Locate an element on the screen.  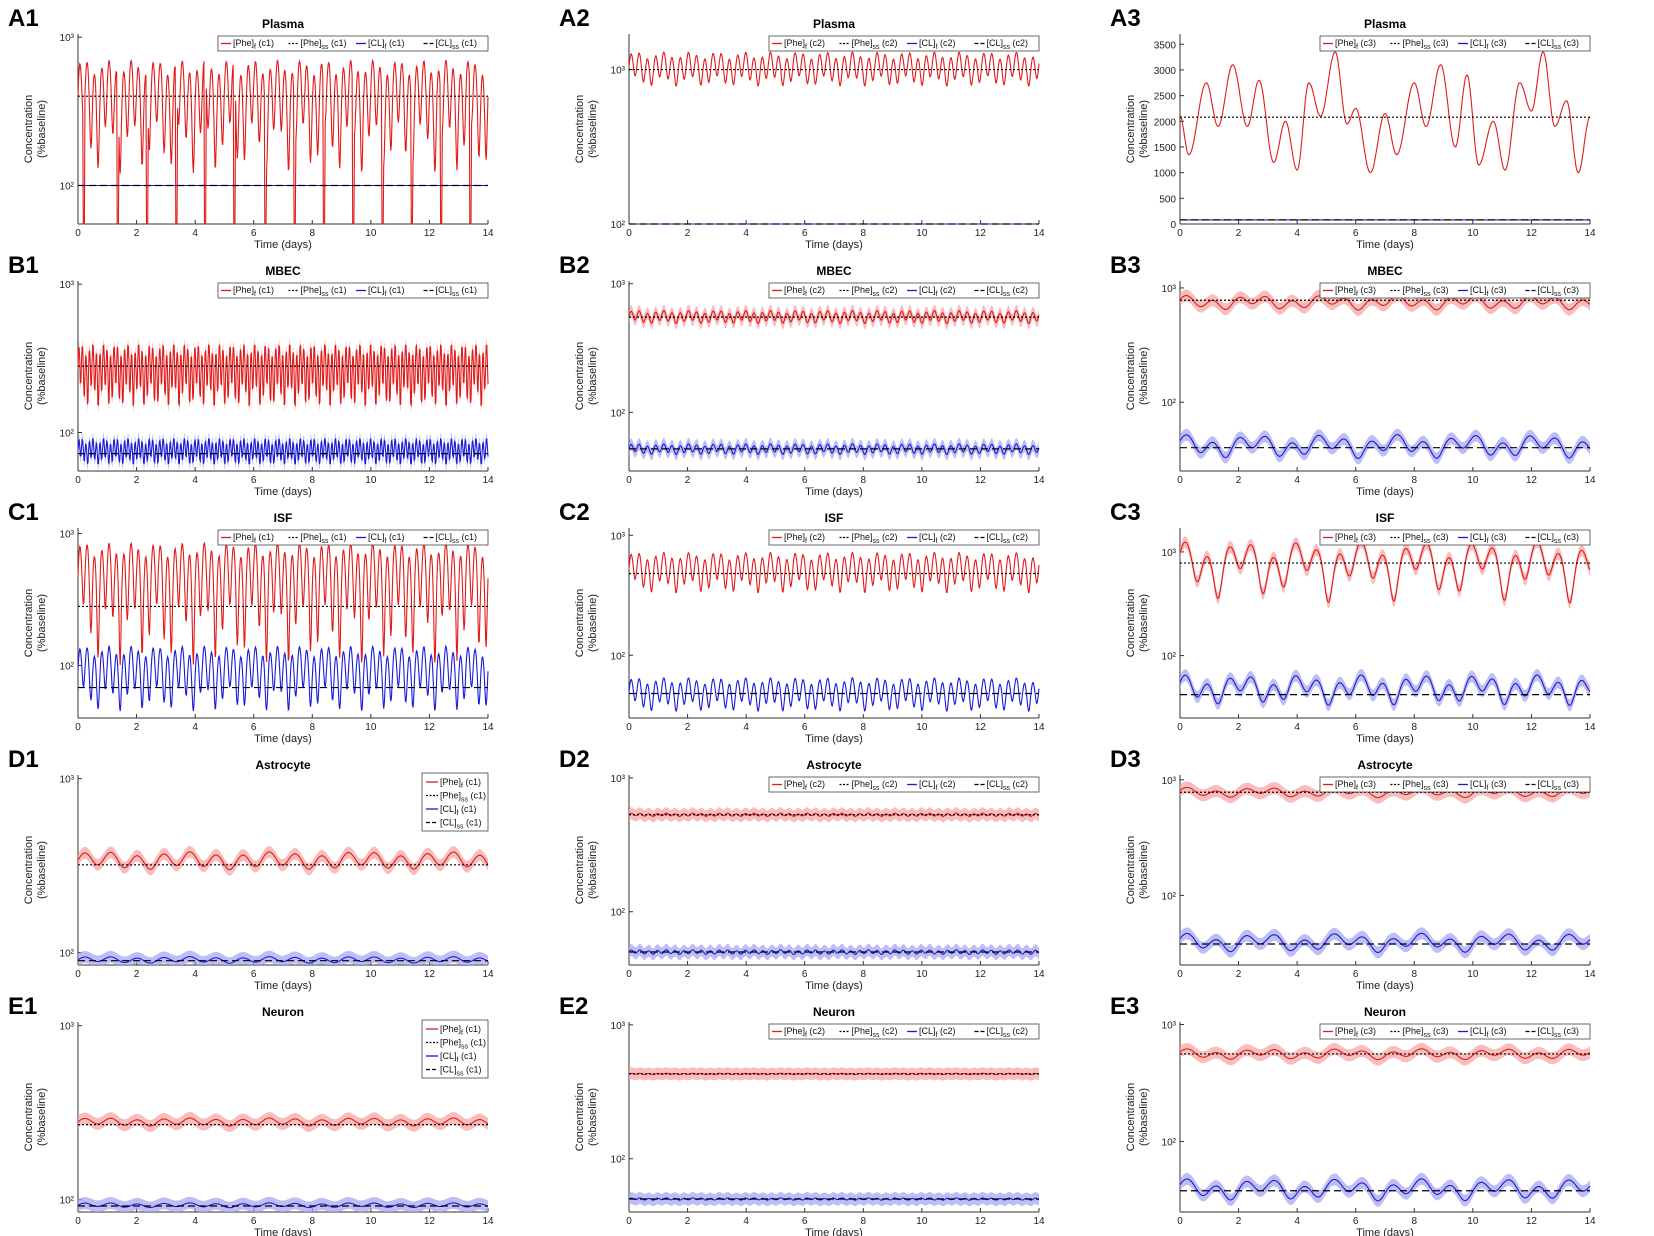
panel-label: D2 is located at coordinates (574, 759).